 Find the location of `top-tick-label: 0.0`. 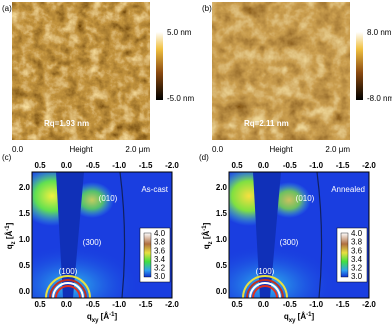

top-tick-label: 0.0 is located at coordinates (67, 165).